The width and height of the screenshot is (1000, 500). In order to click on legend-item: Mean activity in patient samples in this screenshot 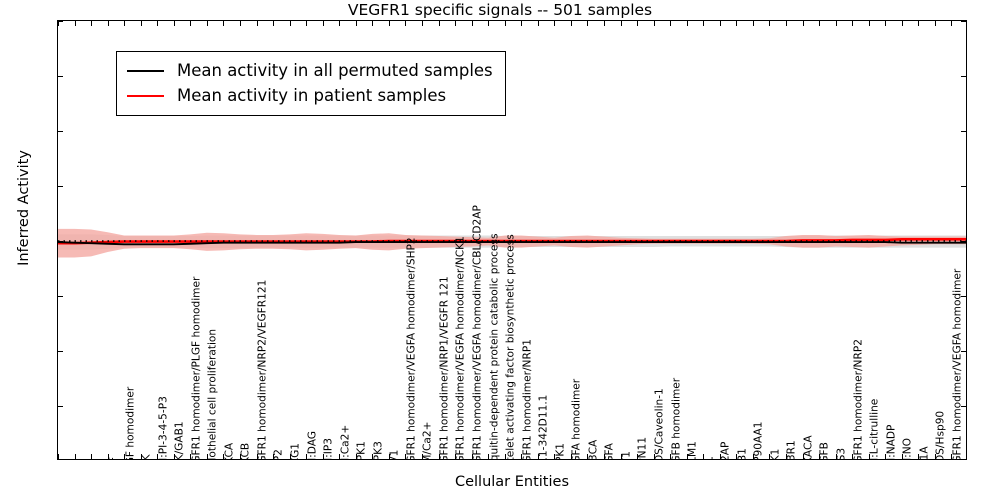, I will do `click(310, 95)`.